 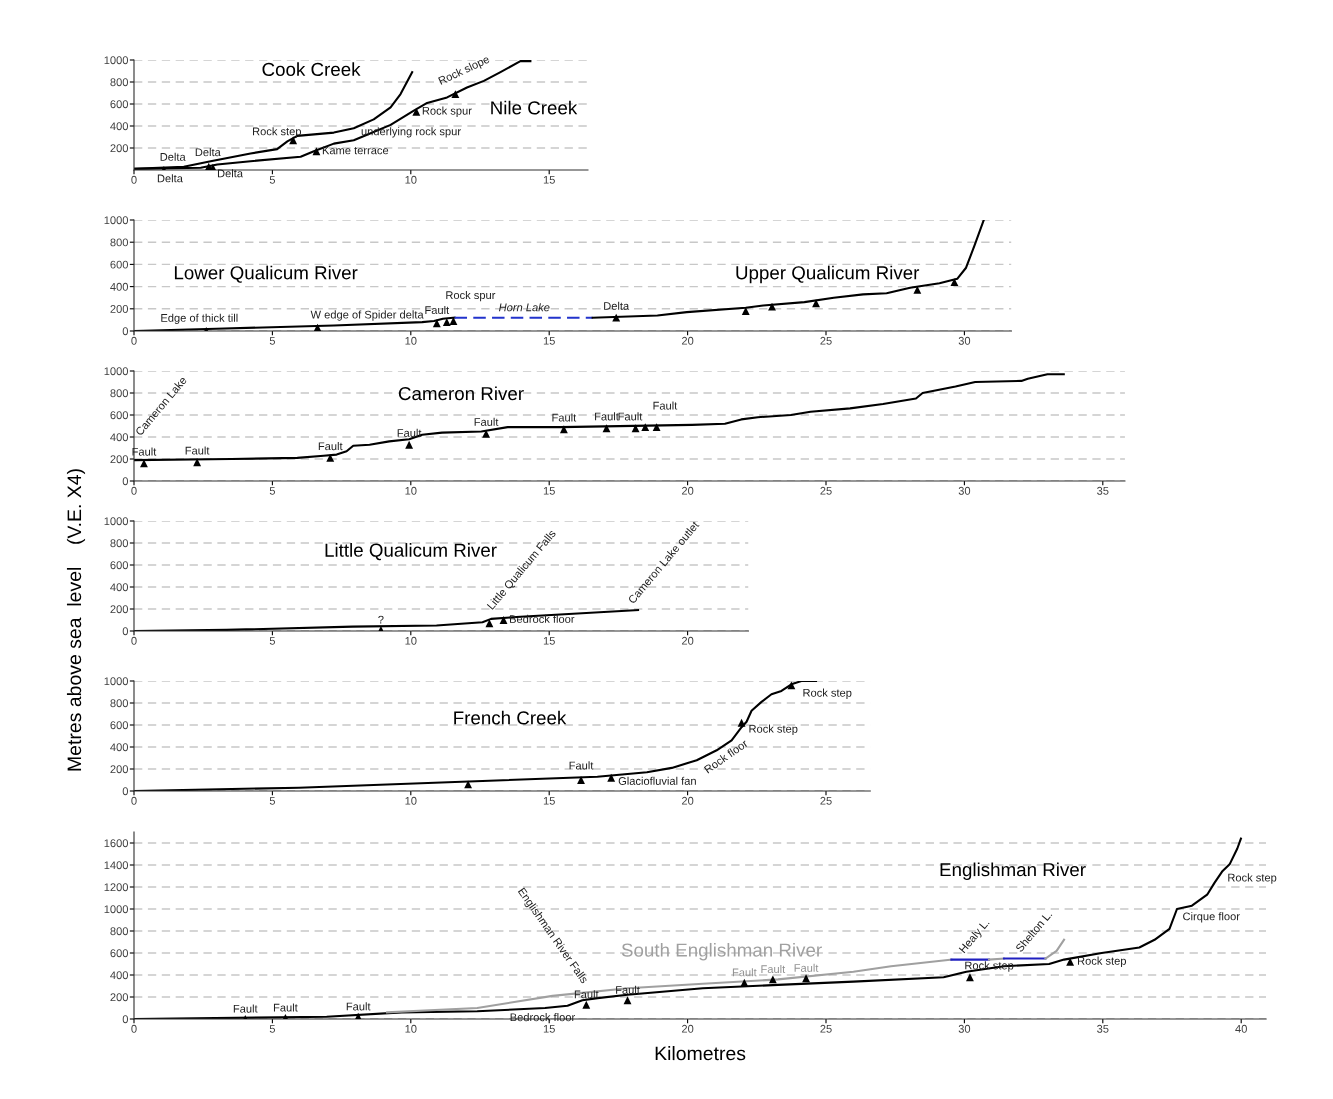 What do you see at coordinates (657, 780) in the screenshot?
I see `annotation: Glaciofluvial fan` at bounding box center [657, 780].